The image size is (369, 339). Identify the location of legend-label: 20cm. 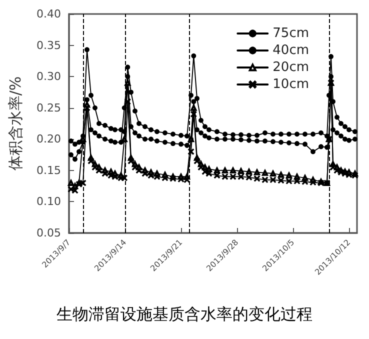
(291, 67).